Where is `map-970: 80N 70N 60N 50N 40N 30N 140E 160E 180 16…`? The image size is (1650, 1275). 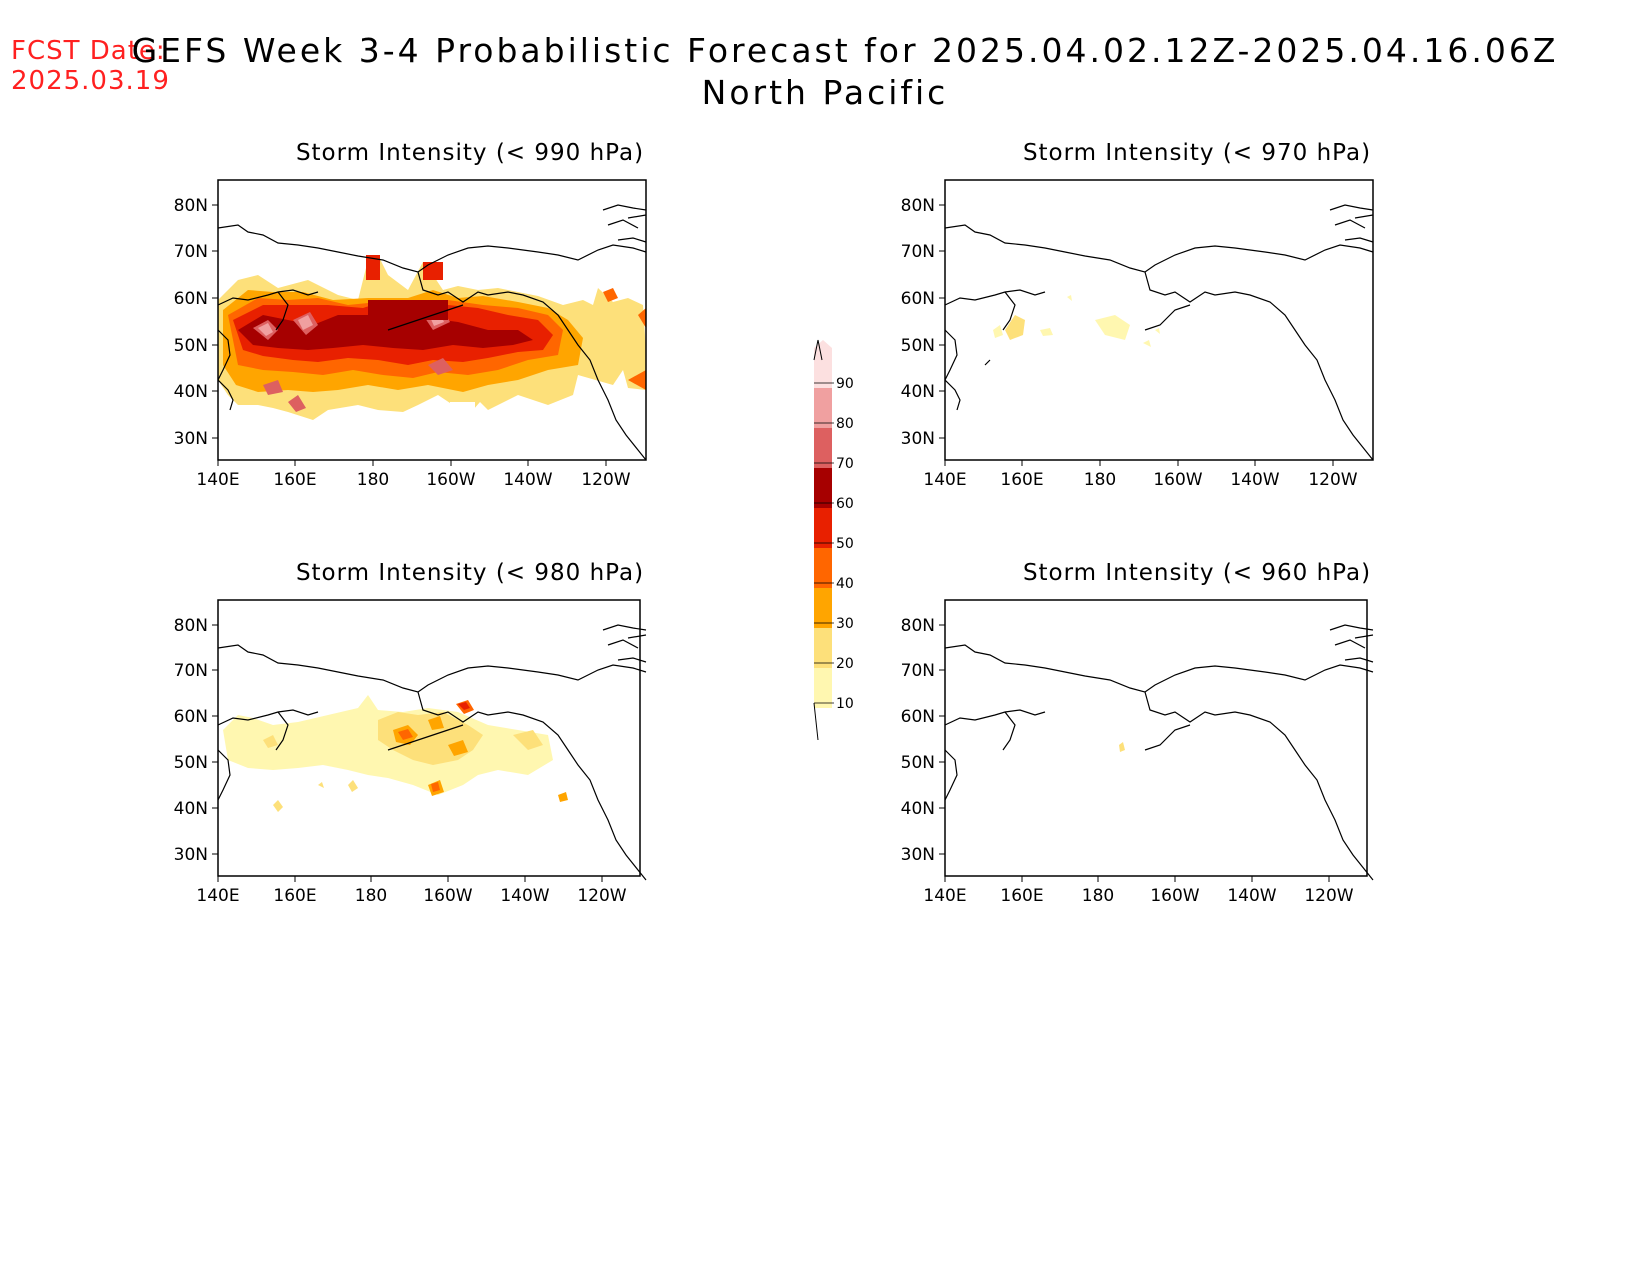
map-970: 80N 70N 60N 50N 40N 30N 140E 160E 180 16… is located at coordinates (1137, 334).